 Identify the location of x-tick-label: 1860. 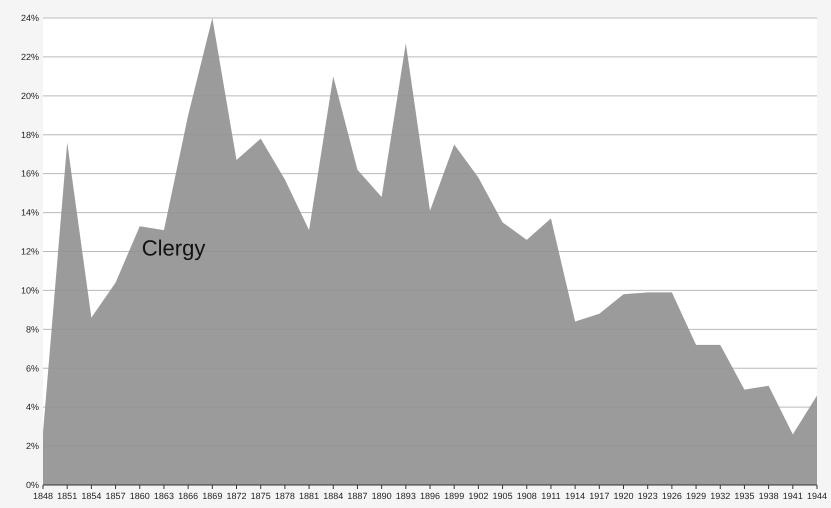
(140, 496).